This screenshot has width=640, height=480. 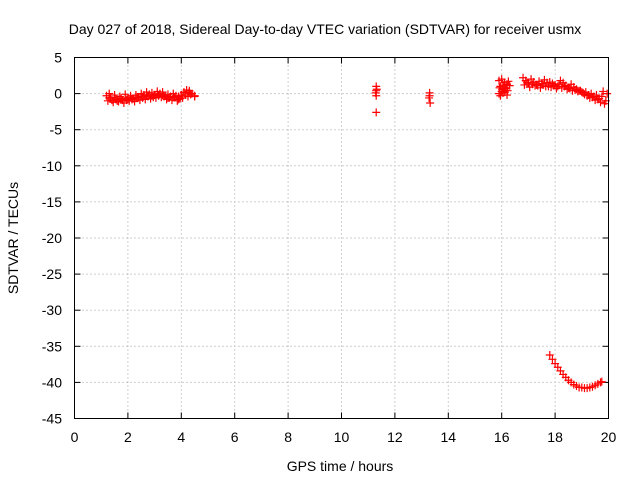 I want to click on x-tick-label: 16, so click(x=502, y=437).